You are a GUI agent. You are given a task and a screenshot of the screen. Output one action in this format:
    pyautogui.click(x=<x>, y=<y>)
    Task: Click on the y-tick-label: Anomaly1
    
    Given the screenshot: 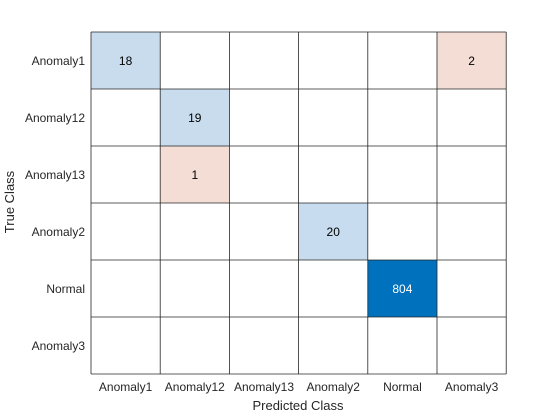 What is the action you would take?
    pyautogui.click(x=59, y=61)
    